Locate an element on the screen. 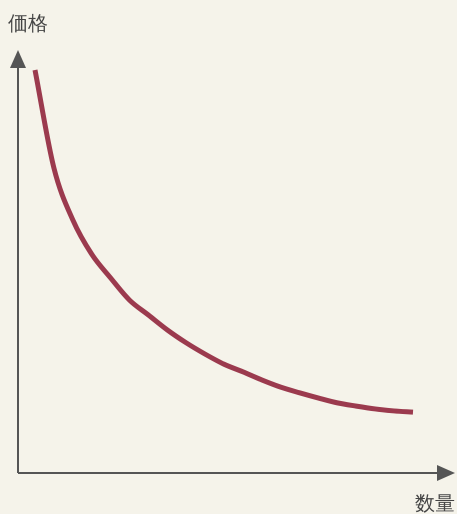 This screenshot has height=514, width=457. x-axis-title: 数量 is located at coordinates (435, 502).